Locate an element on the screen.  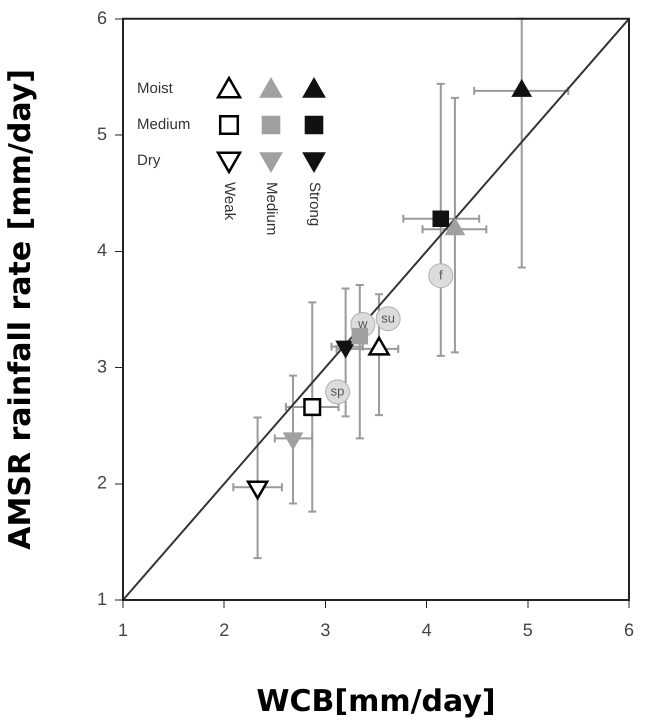
x-tick-label: 5 is located at coordinates (527, 630).